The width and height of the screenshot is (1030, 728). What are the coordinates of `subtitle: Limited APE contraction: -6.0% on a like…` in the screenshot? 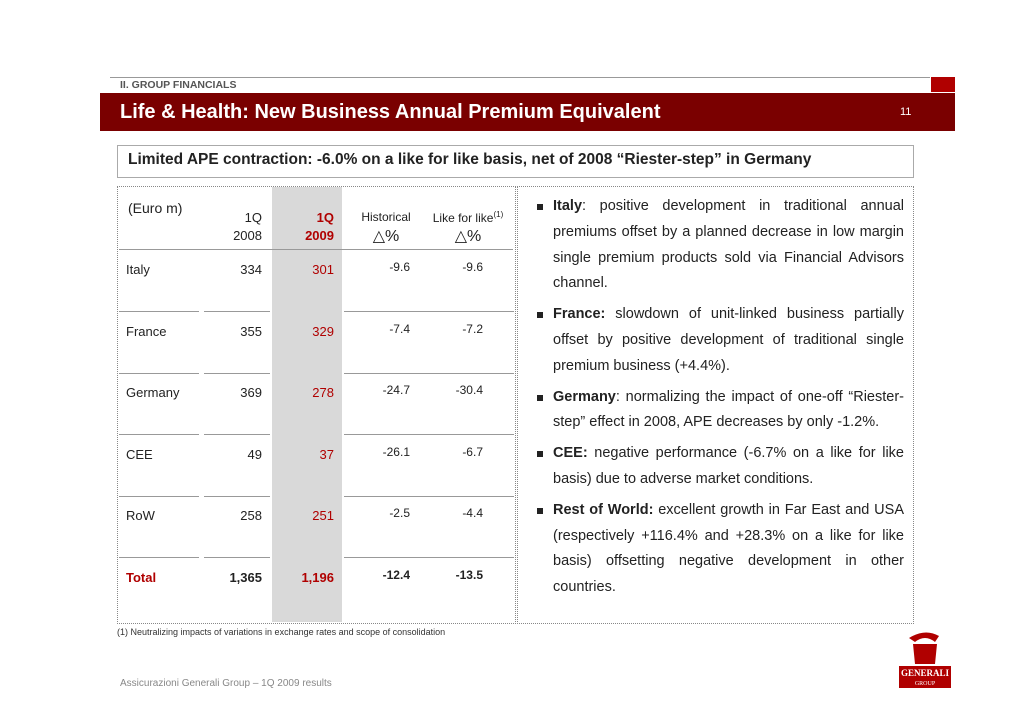 It's located at (470, 159).